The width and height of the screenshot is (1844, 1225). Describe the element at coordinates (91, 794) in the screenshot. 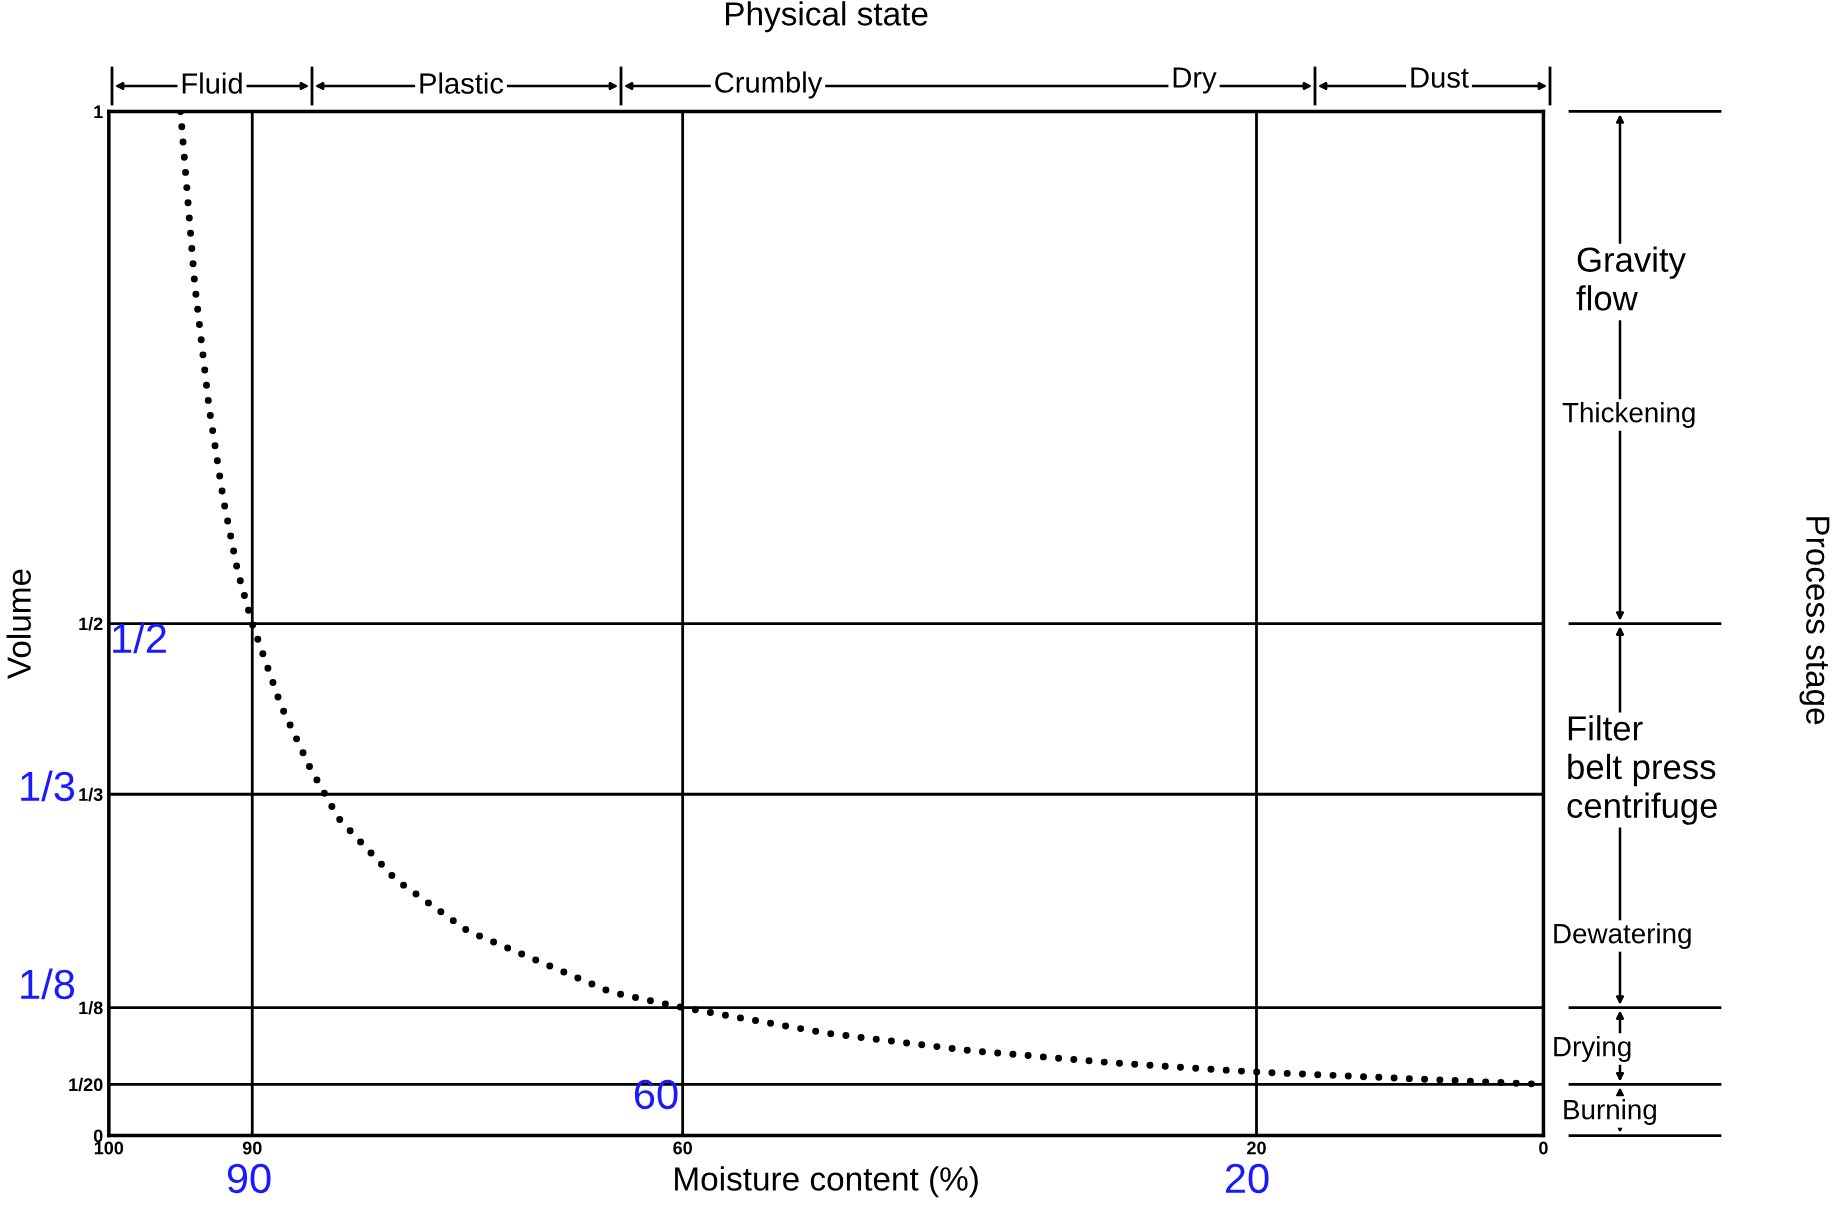

I see `y-tick-label: 1/3` at that location.